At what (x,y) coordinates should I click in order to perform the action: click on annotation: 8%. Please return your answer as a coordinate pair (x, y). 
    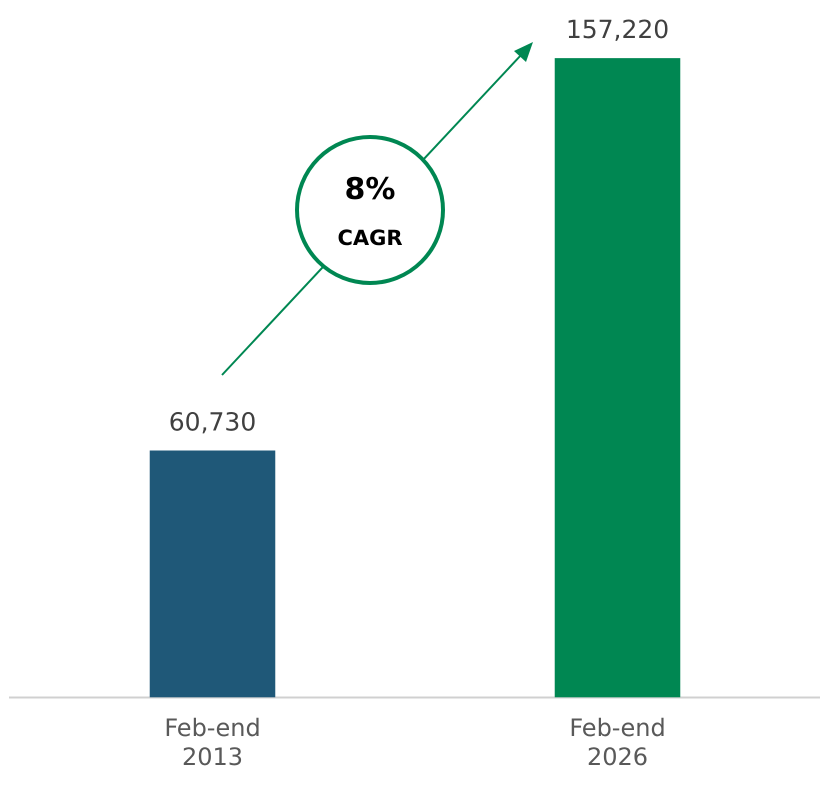
    Looking at the image, I should click on (370, 189).